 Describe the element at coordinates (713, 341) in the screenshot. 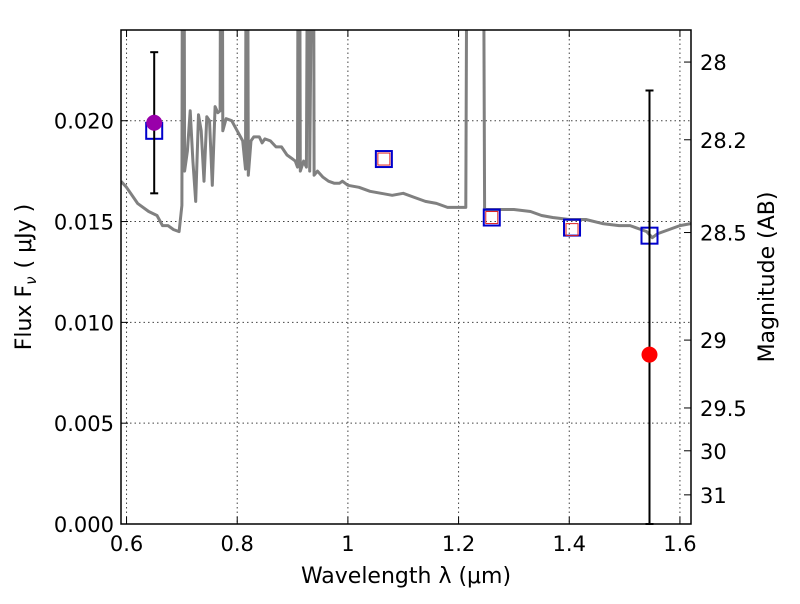

I see `y-right-tick-label: 29` at that location.